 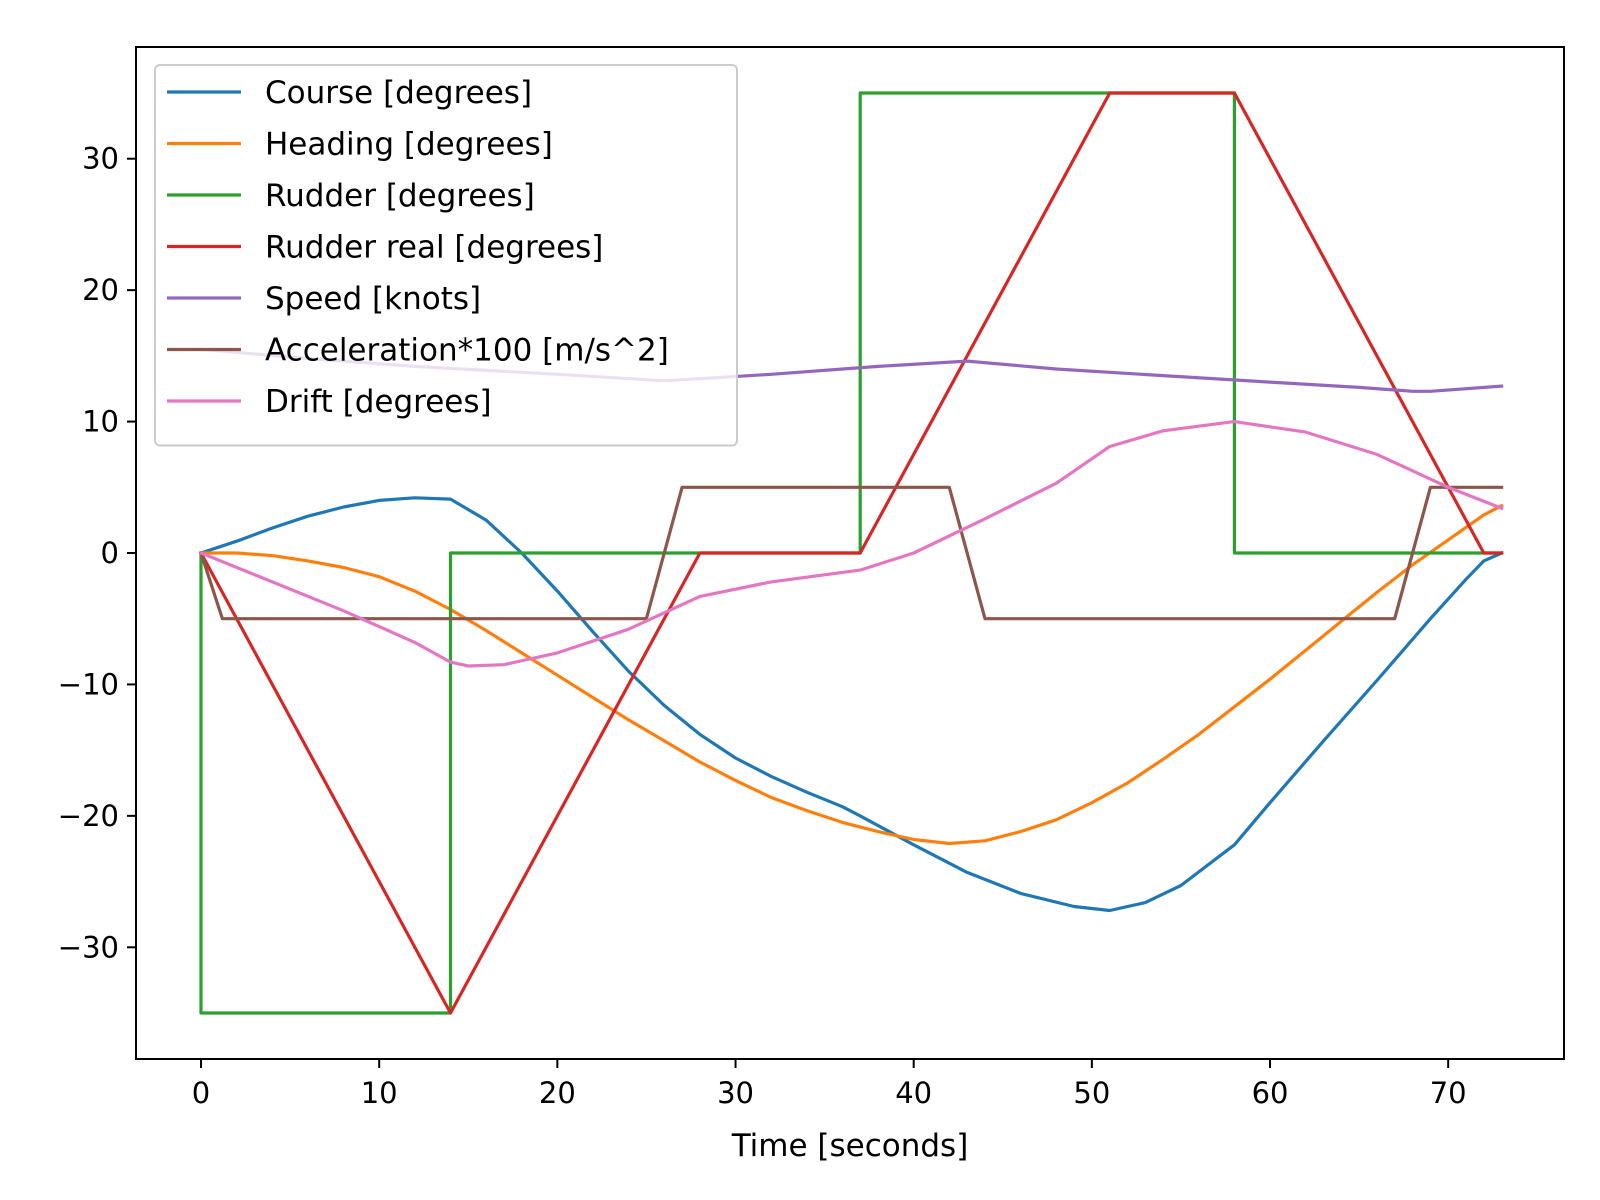 I want to click on x-tick-label: 10, so click(x=379, y=1093).